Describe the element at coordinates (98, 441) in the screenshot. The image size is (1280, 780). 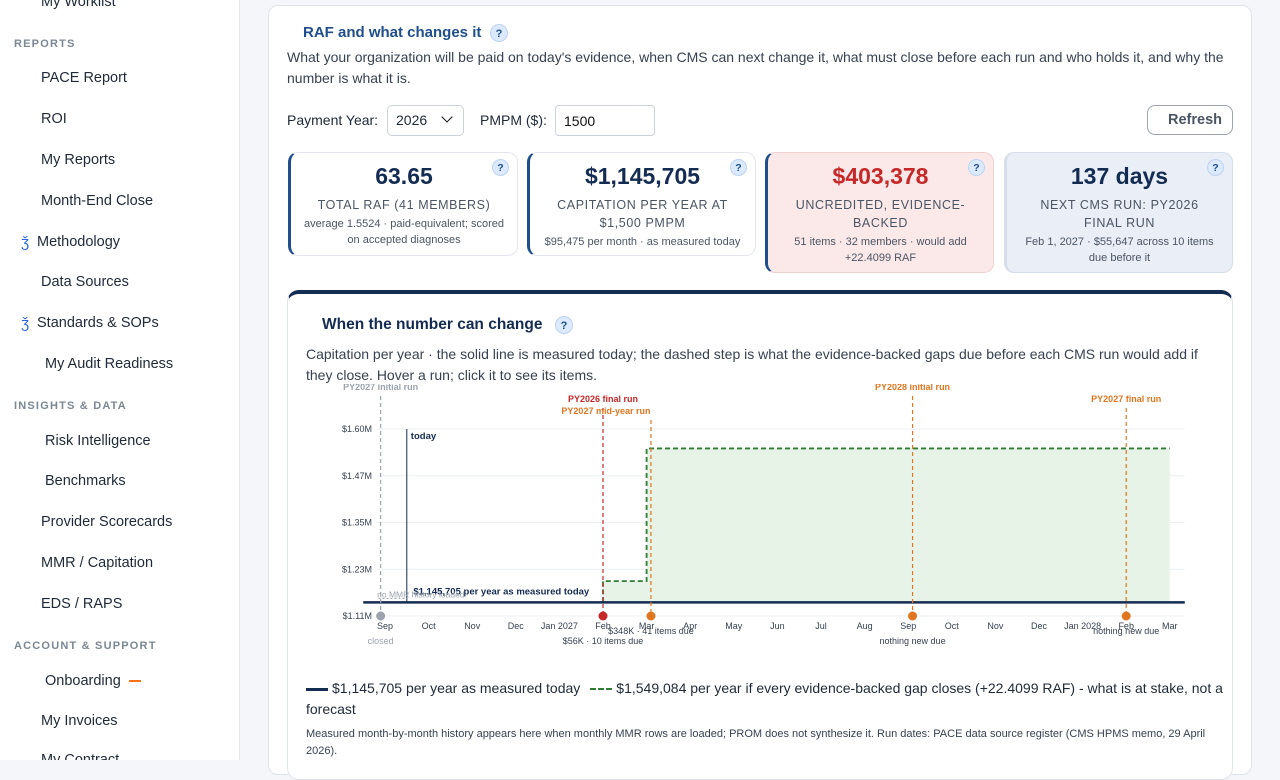
I see `sidebar-item-risk-intelligence: Risk Intelligence` at that location.